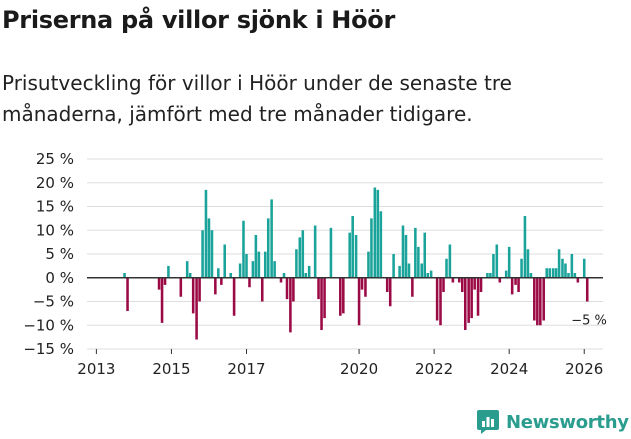 This screenshot has height=439, width=631. What do you see at coordinates (246, 369) in the screenshot?
I see `x-tick-label: 2017` at bounding box center [246, 369].